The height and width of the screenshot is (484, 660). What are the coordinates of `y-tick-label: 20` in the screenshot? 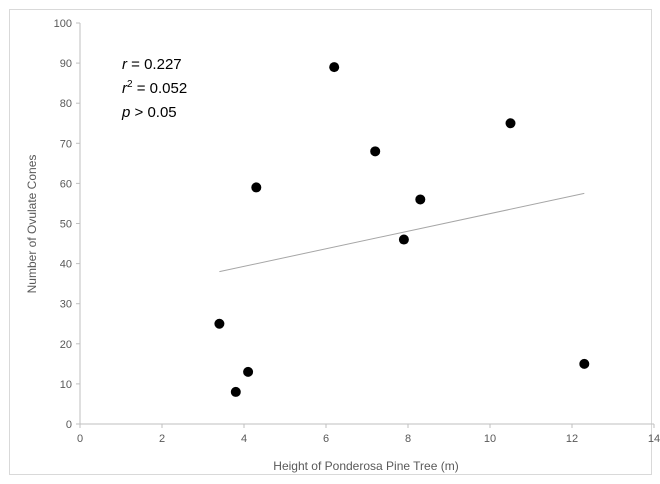 It's located at (66, 345).